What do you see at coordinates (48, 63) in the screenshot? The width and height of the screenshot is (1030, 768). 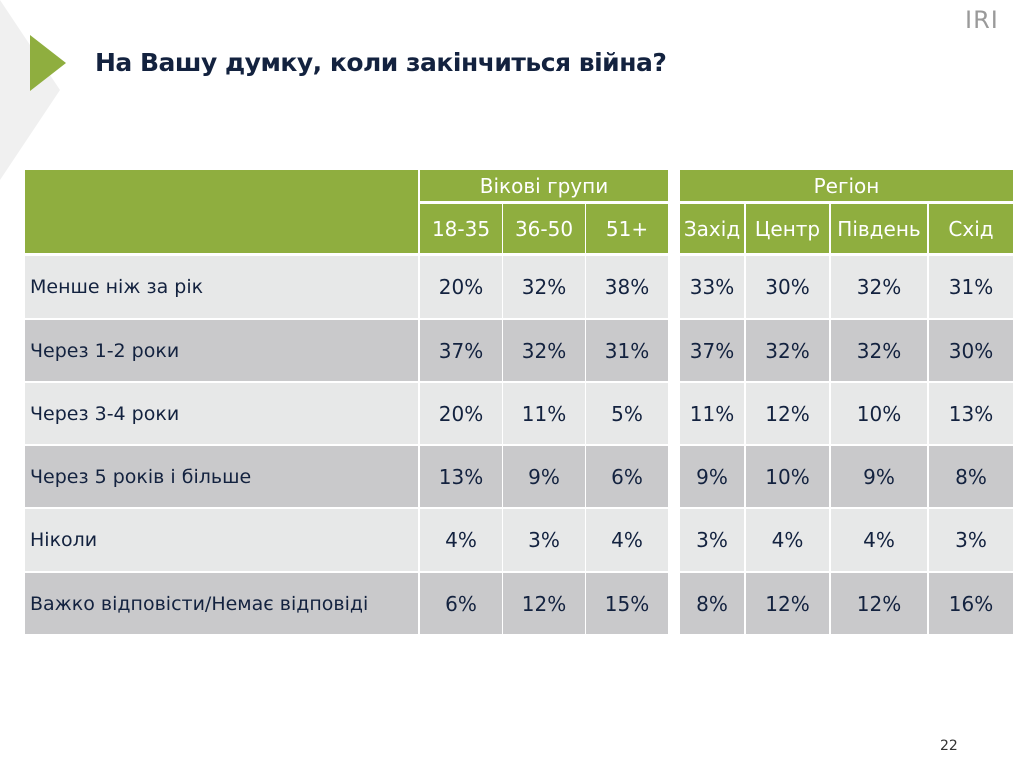 I see `arrow-icon` at bounding box center [48, 63].